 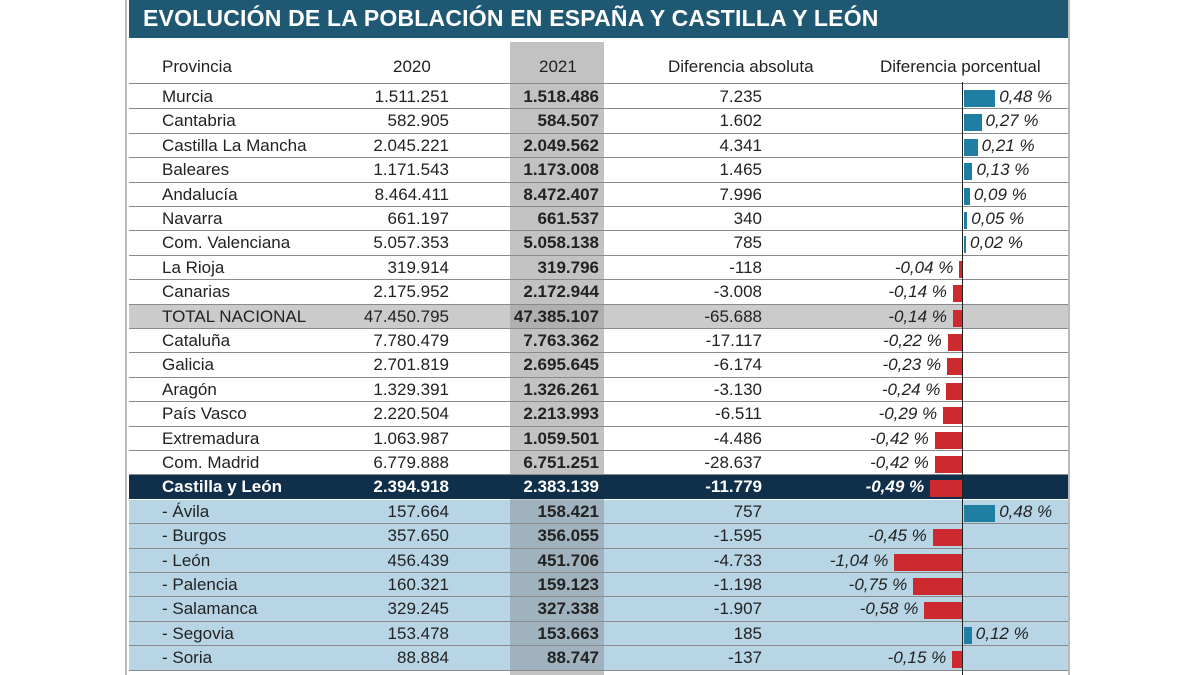 What do you see at coordinates (573, 658) in the screenshot?
I see `cell-2021-value: 88.747` at bounding box center [573, 658].